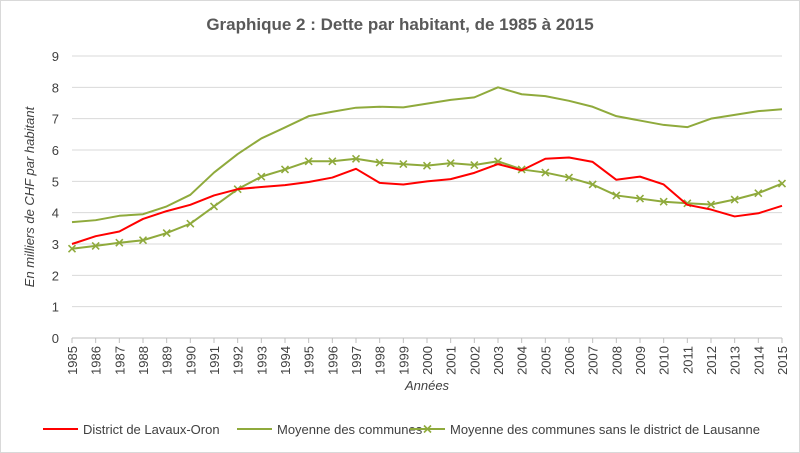  Describe the element at coordinates (593, 360) in the screenshot. I see `x-tick-label: 2007` at that location.